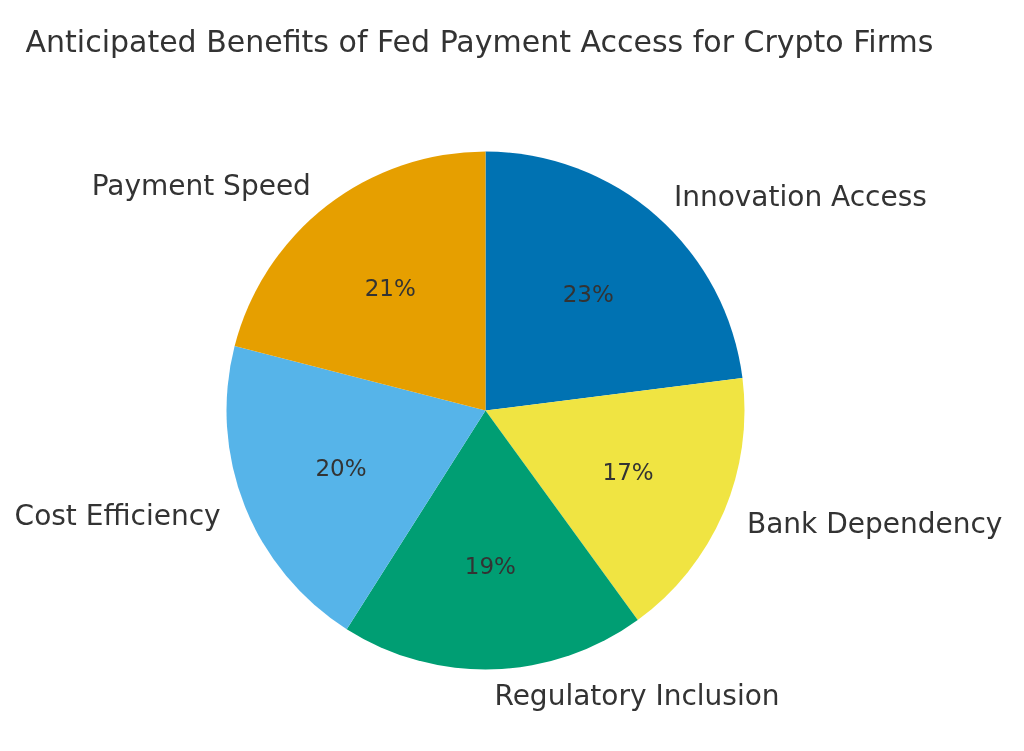 Image resolution: width=1024 pixels, height=751 pixels. Describe the element at coordinates (874, 524) in the screenshot. I see `slice-label: Bank Dependency` at that location.